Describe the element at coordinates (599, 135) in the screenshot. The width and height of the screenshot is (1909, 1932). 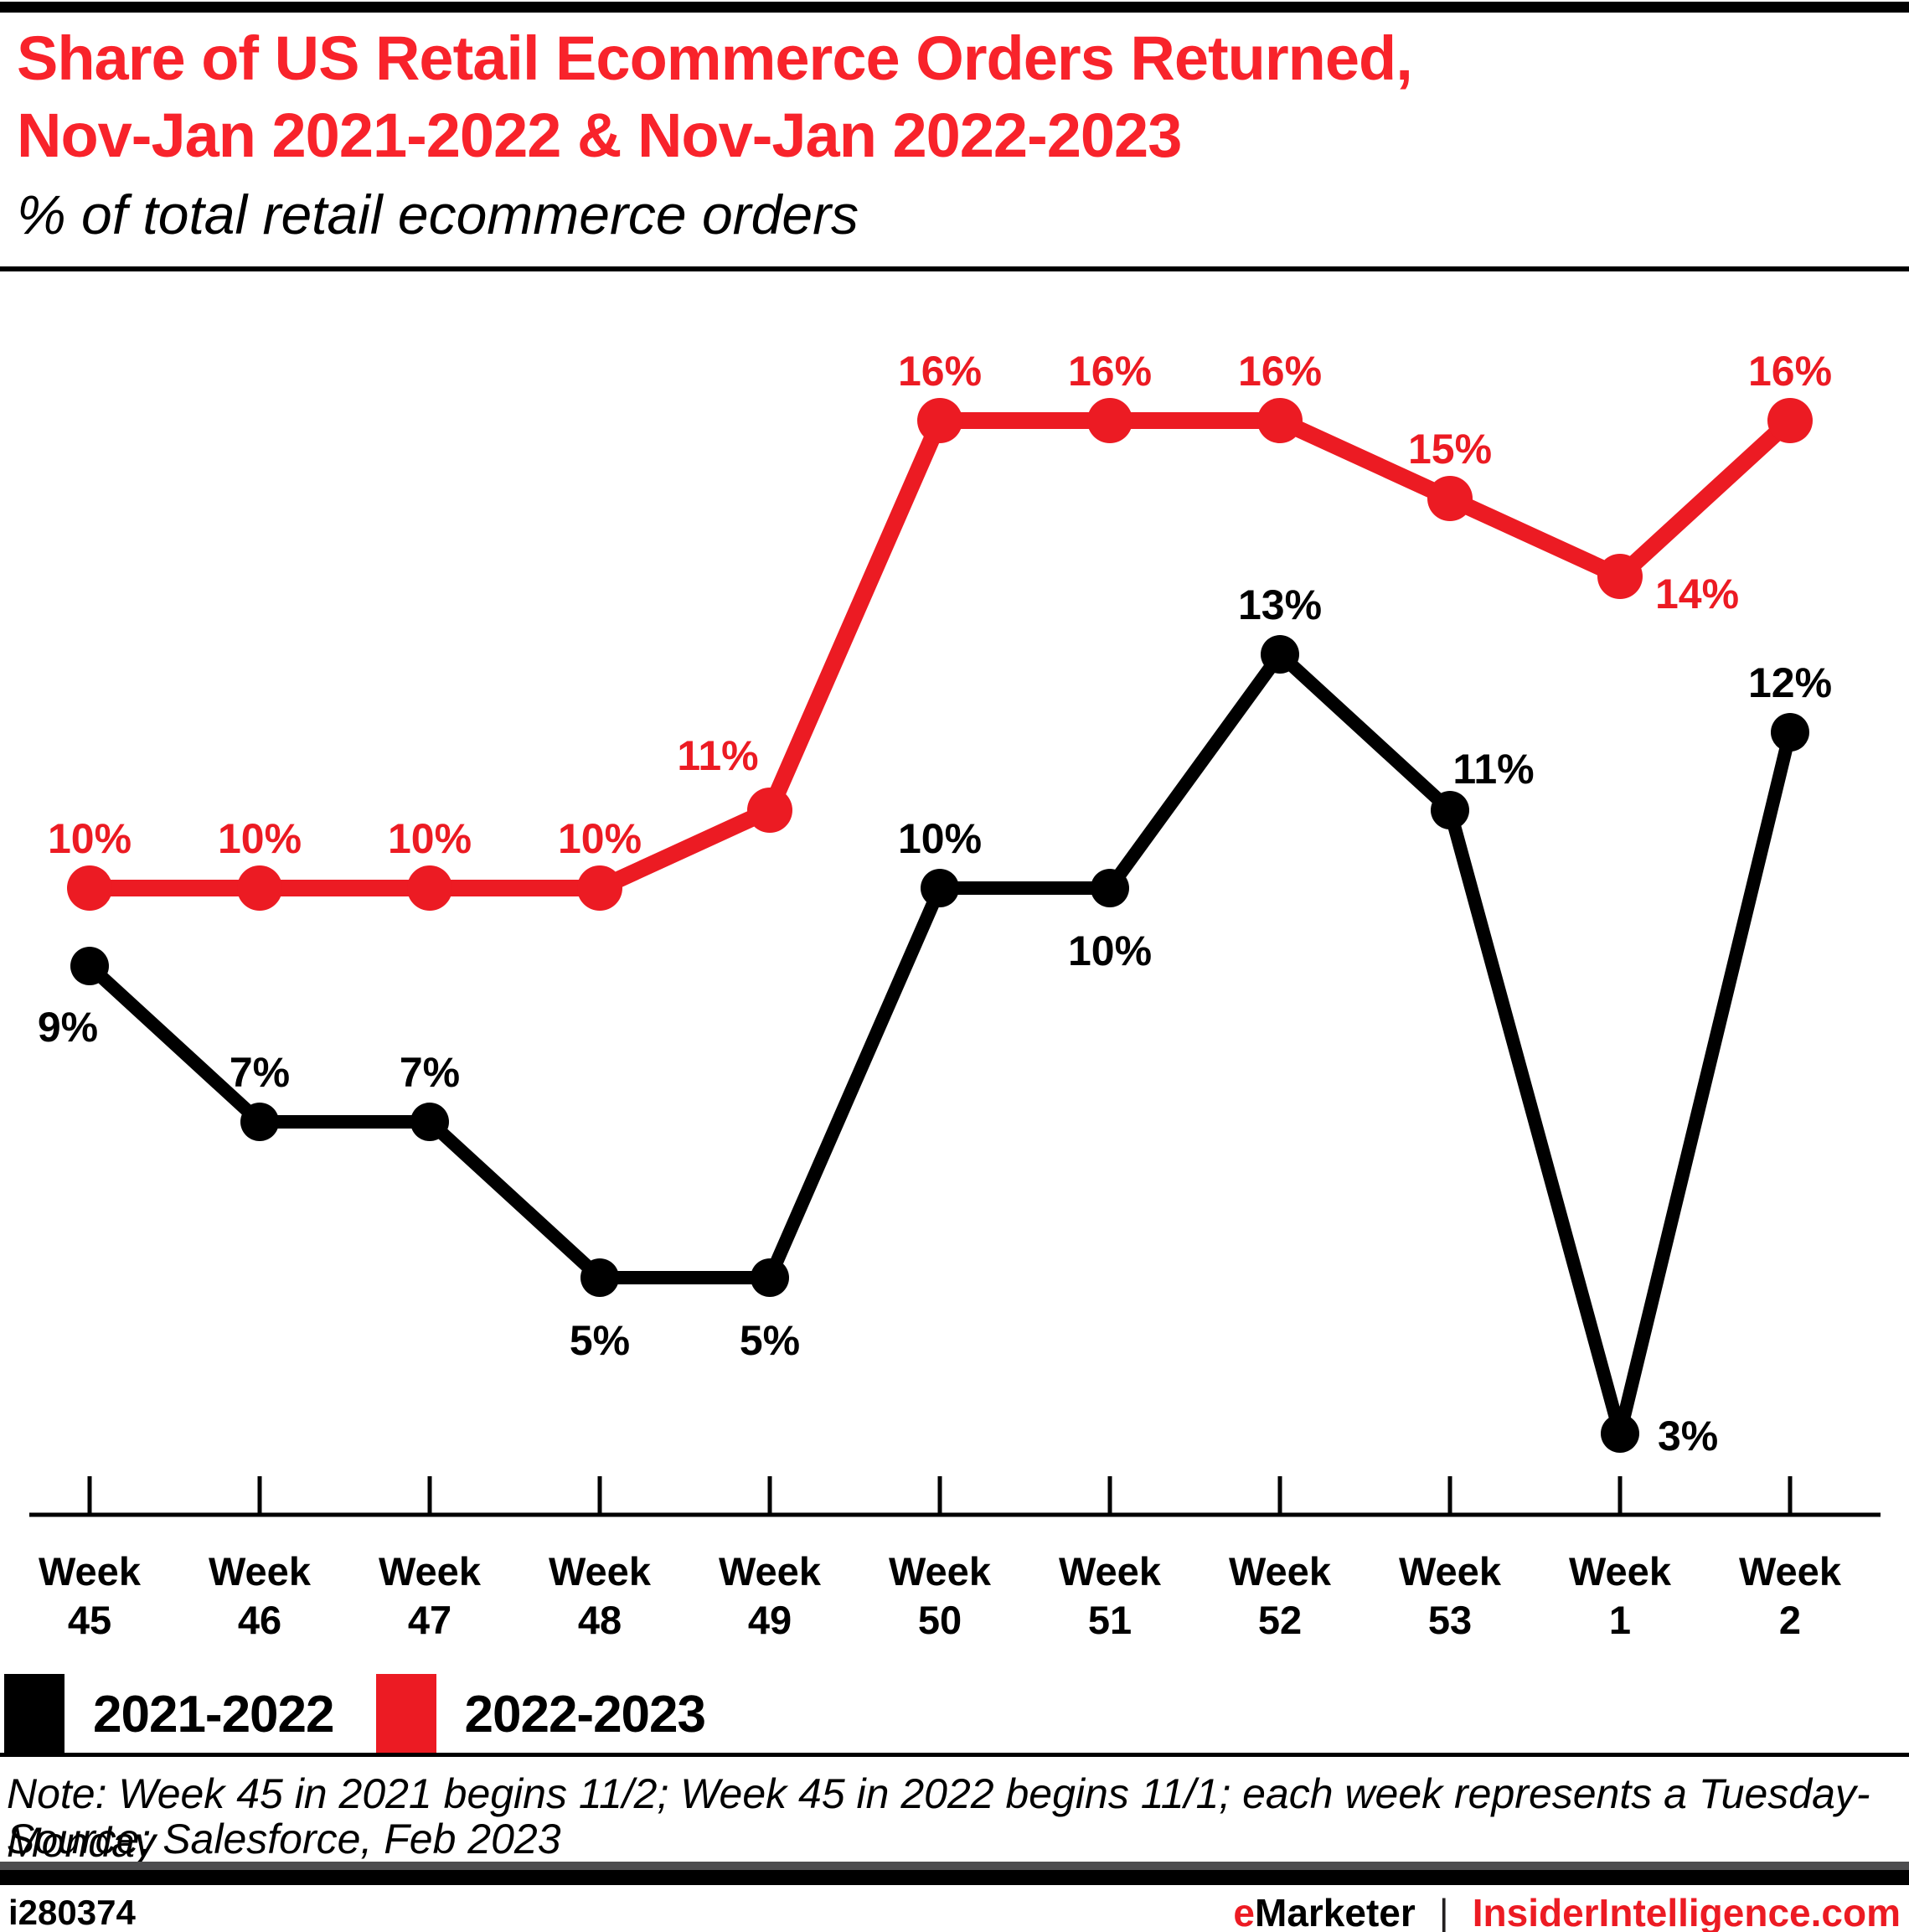
I see `chart-title-line2: Nov-Jan 2021-2022 & Nov-Jan 2022-2023` at that location.